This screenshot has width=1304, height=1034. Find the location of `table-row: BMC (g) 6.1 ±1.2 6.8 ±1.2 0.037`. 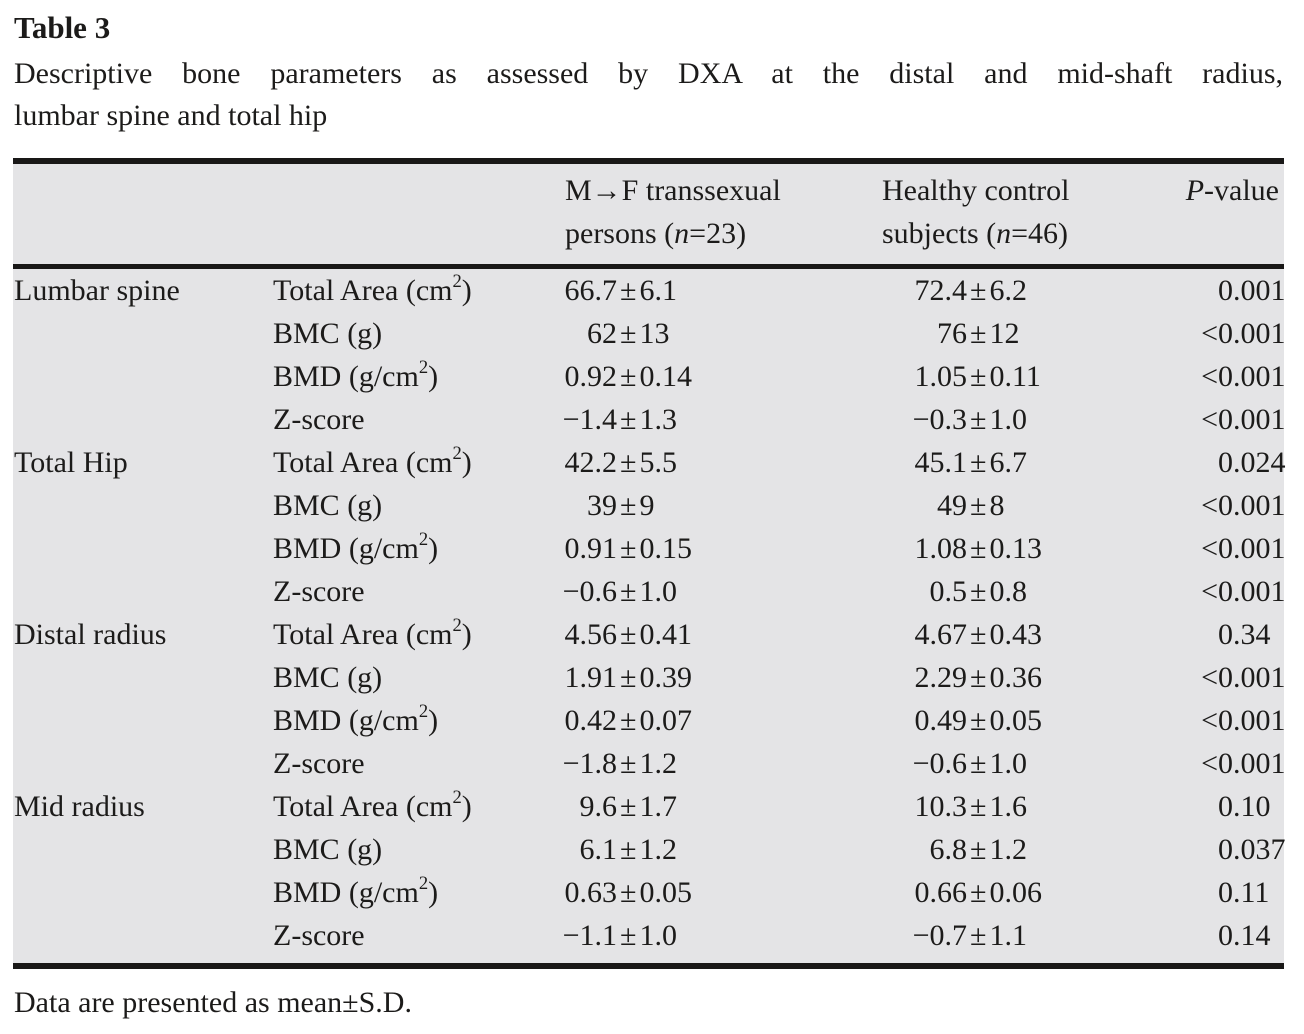

table-row: BMC (g) 6.1 ±1.2 6.8 ±1.2 0.037 is located at coordinates (649, 849).